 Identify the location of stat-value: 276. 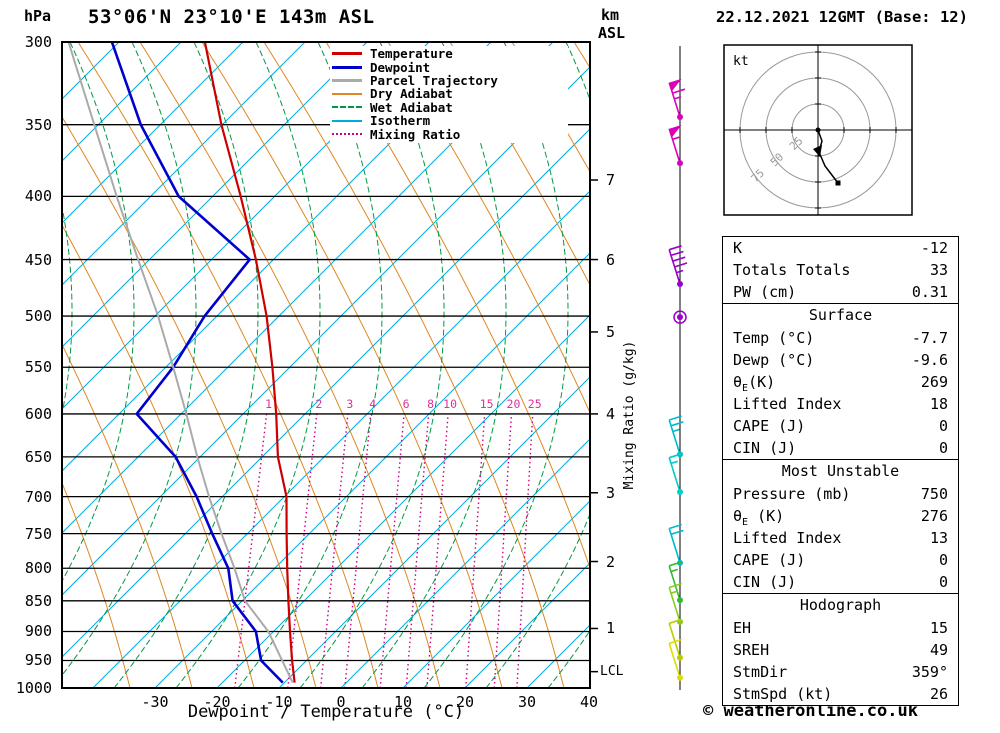
(934, 516).